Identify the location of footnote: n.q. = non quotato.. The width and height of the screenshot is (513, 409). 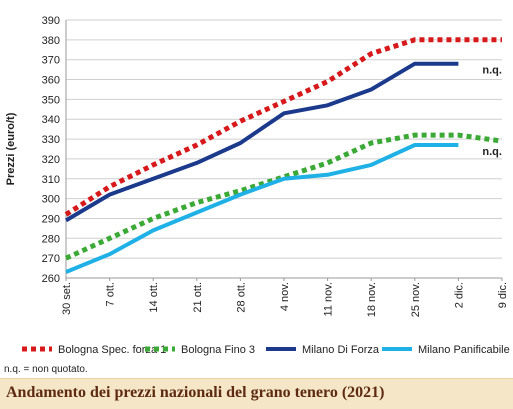
(46, 369).